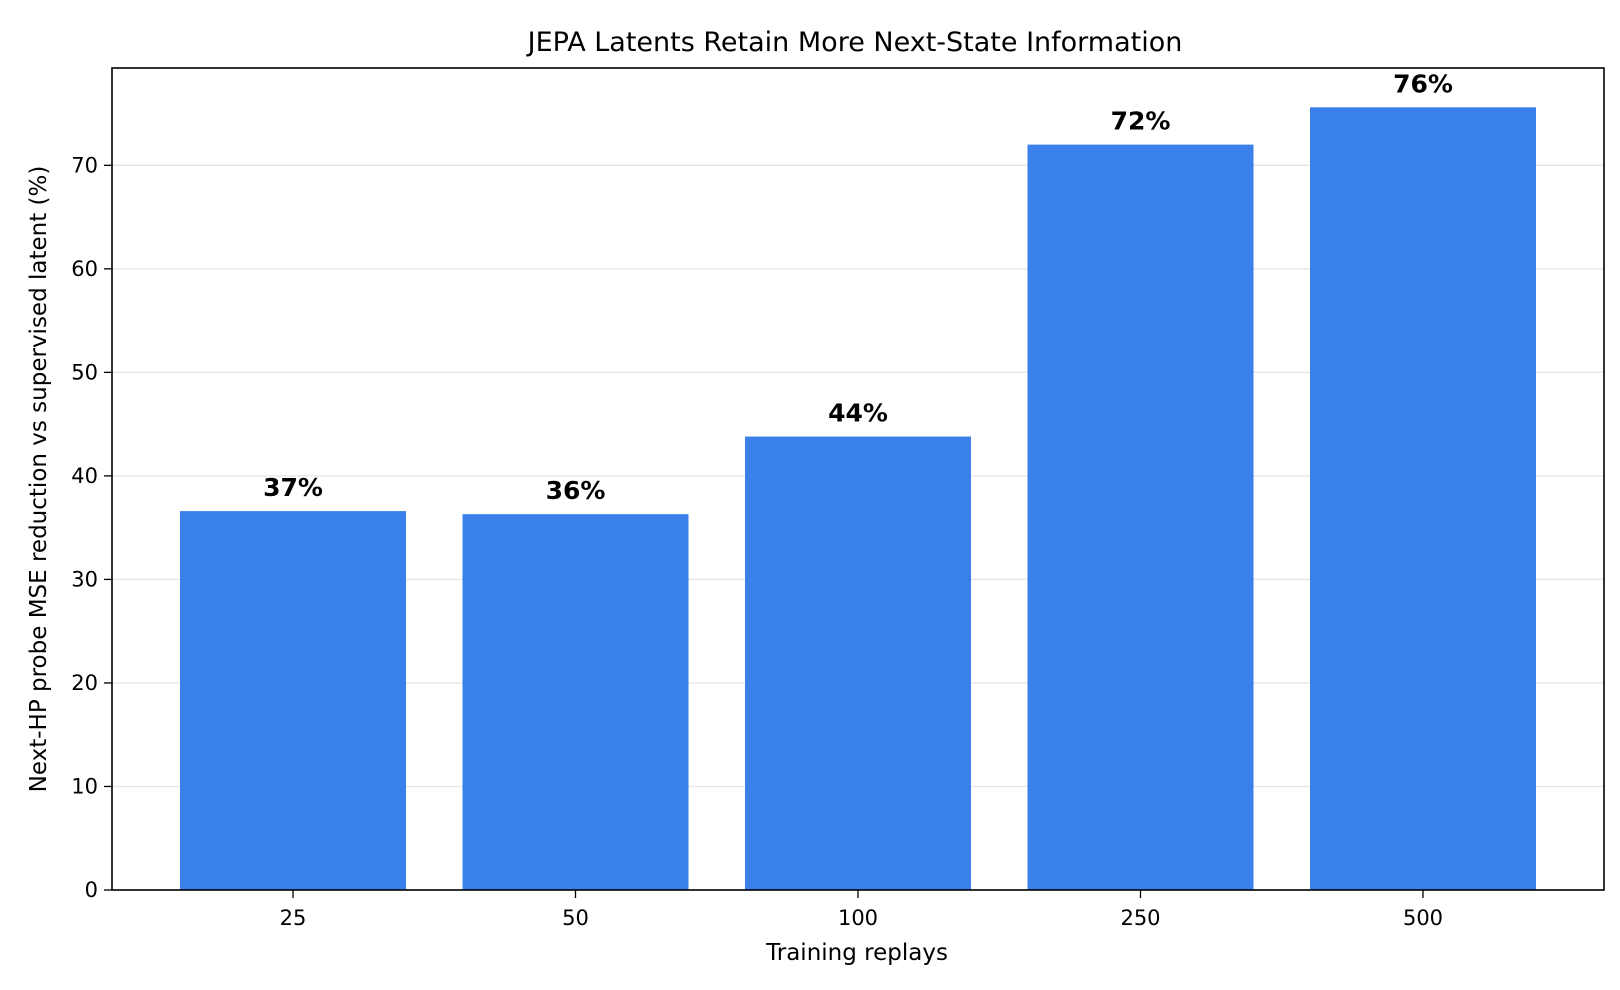 The image size is (1620, 990). Describe the element at coordinates (1423, 918) in the screenshot. I see `x-tick-label: 500` at that location.